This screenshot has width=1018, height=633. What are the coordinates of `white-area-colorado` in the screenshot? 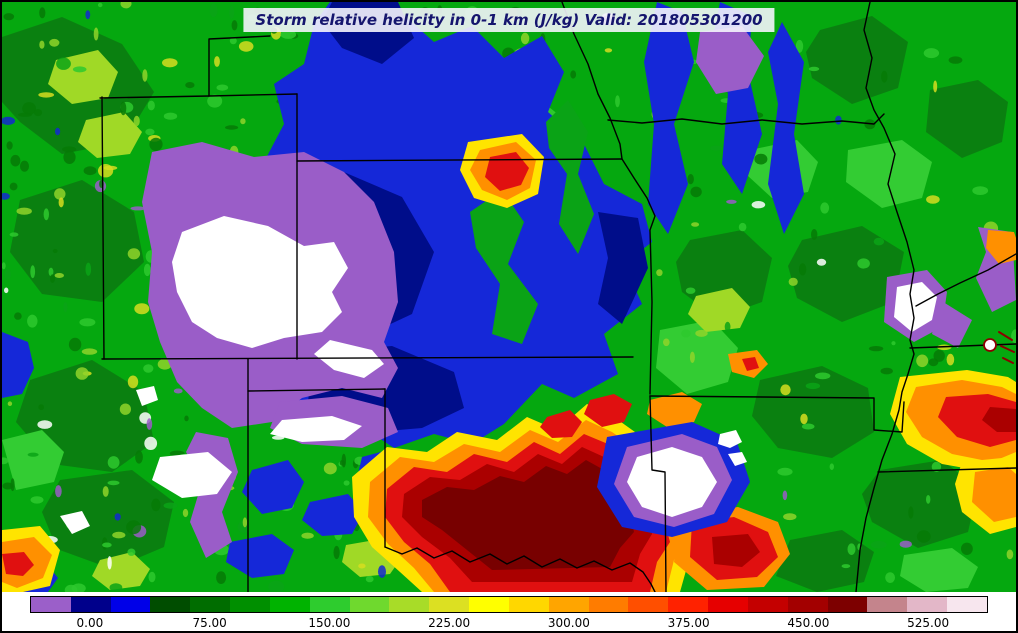 It's located at (260, 282).